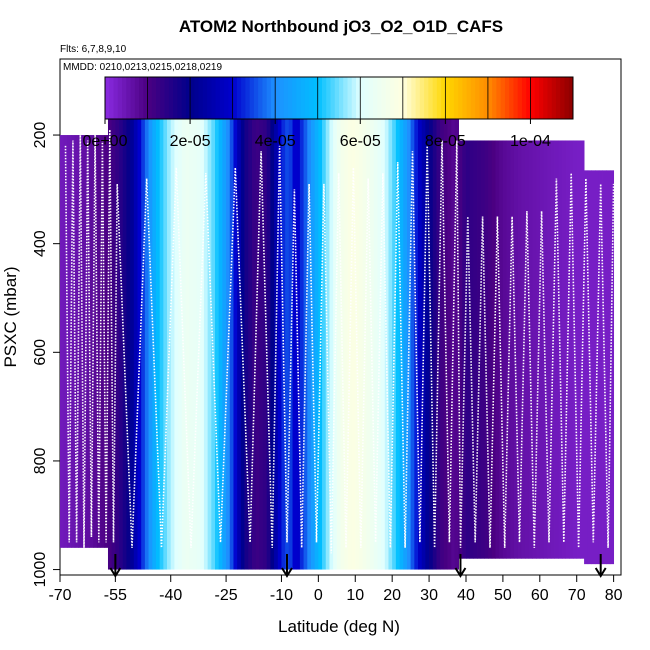  What do you see at coordinates (40, 243) in the screenshot?
I see `y-tick-label: 400` at bounding box center [40, 243].